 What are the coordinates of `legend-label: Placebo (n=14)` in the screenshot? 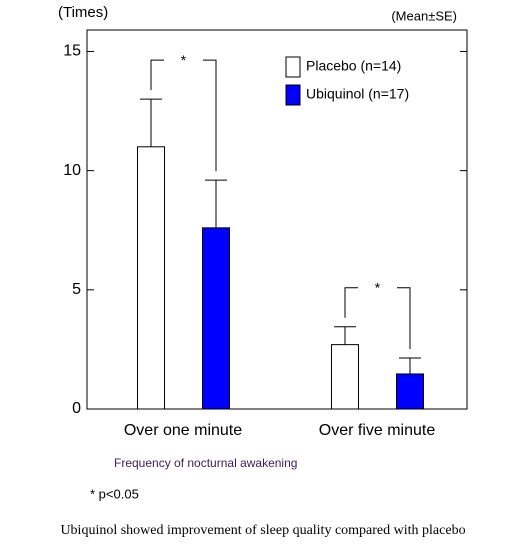 It's located at (353, 66).